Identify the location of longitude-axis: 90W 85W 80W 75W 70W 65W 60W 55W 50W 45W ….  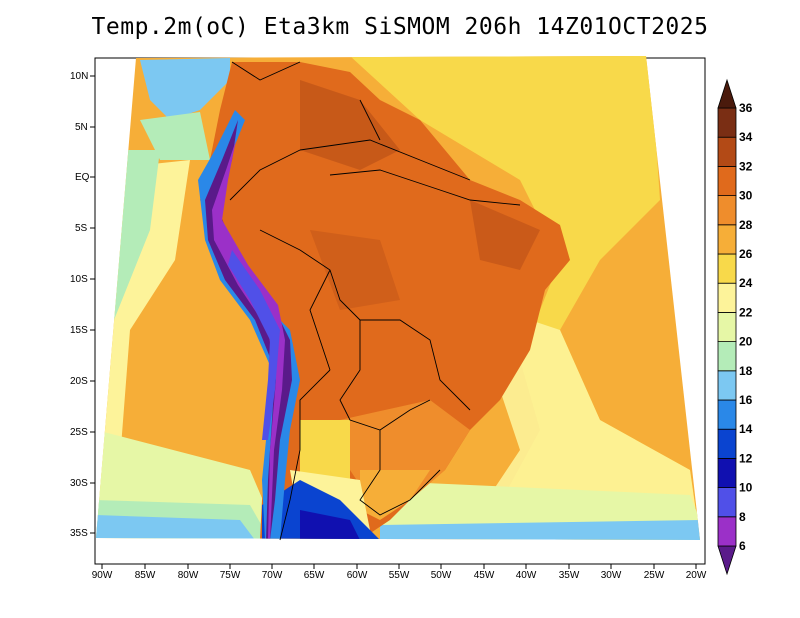
(399, 575).